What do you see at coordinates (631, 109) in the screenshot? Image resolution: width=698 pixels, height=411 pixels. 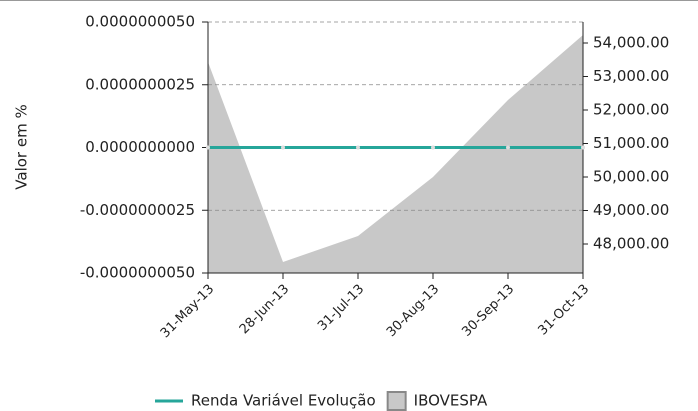 I see `y2-tick-label: 52,000.00` at bounding box center [631, 109].